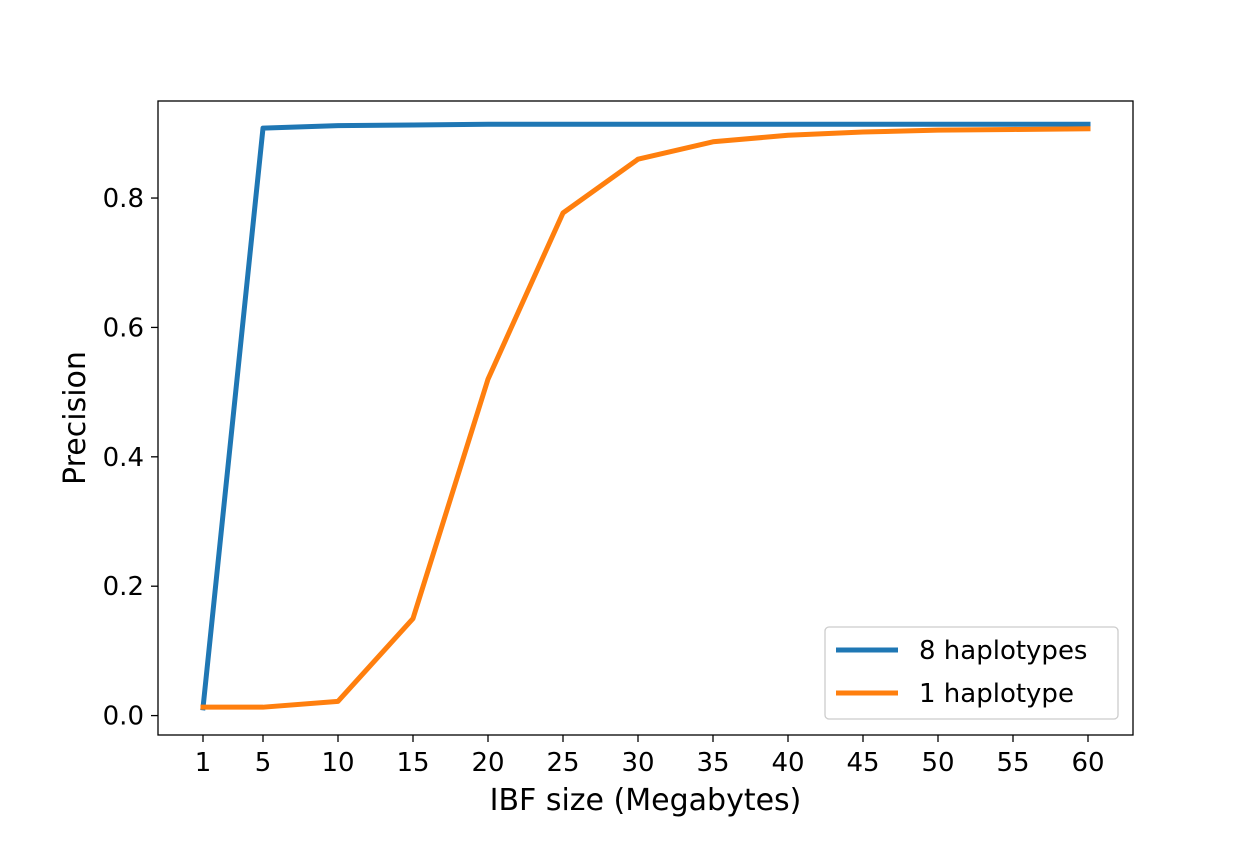  What do you see at coordinates (75, 418) in the screenshot?
I see `y-axis-label: Precision` at bounding box center [75, 418].